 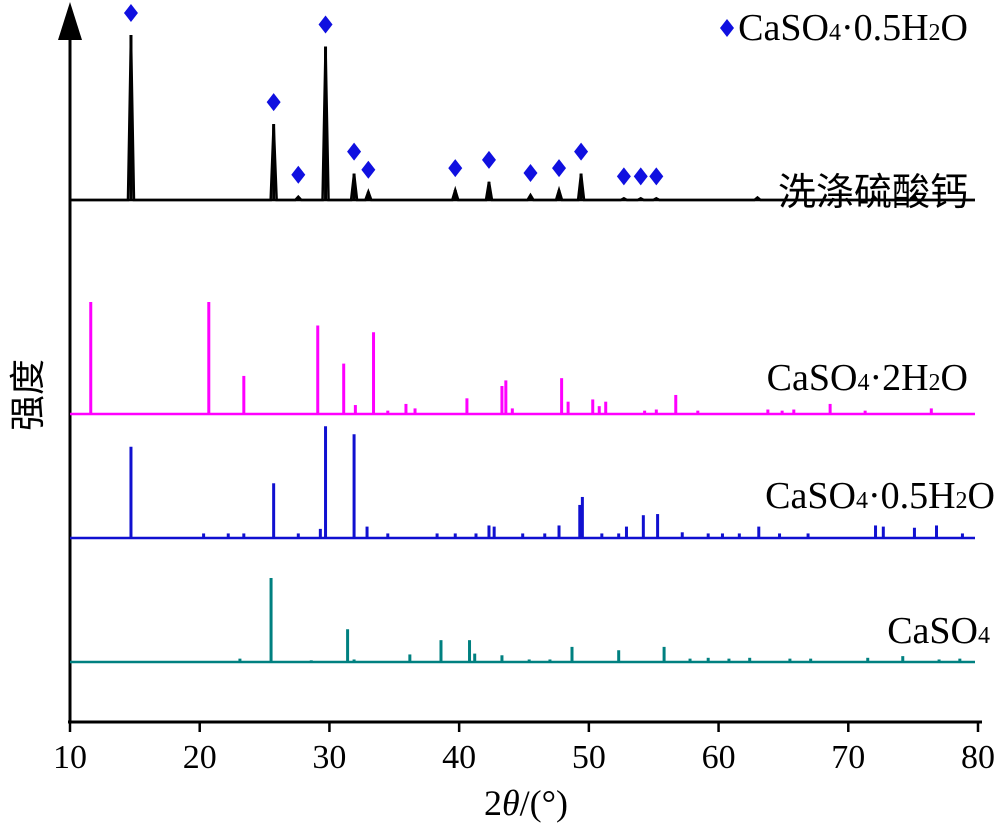 I want to click on series-labels: 洗涤硫酸钙 CaSO4·2H2O CaSO4·0.5H2O CaSO4, so click(x=880, y=412).